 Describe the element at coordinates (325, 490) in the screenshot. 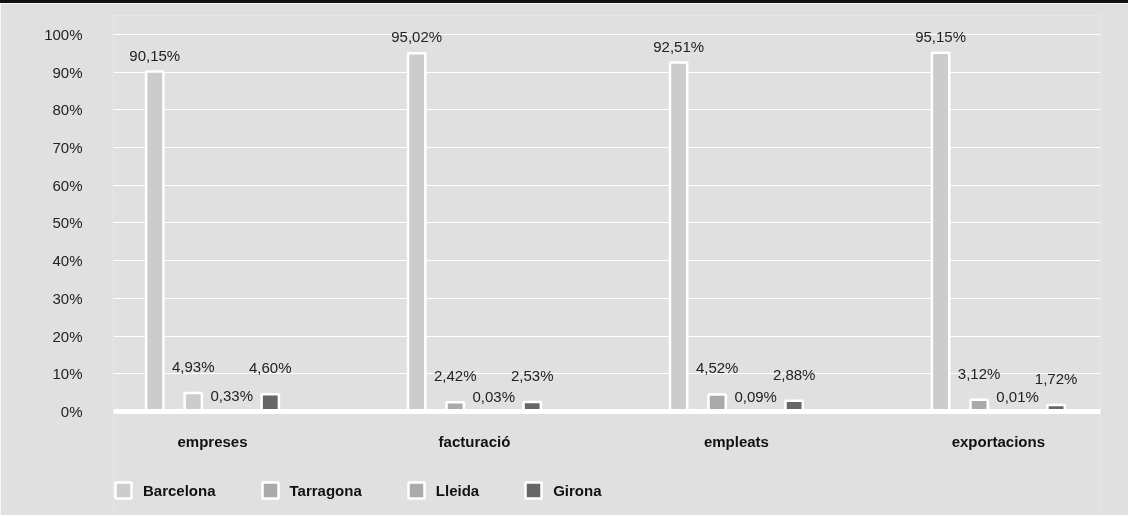

I see `legend-label: Tarragona` at that location.